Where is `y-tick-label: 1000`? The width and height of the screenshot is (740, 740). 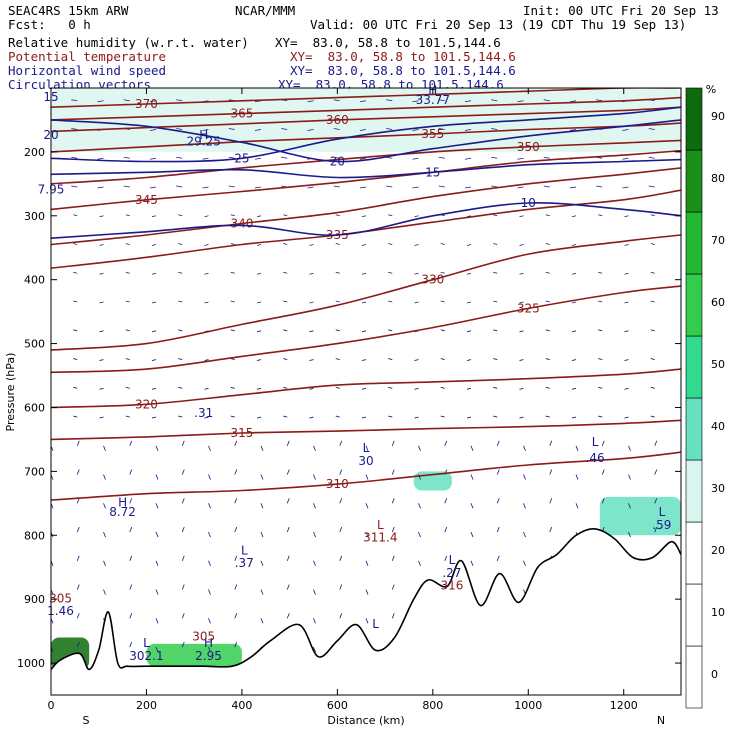 y-tick-label: 1000 is located at coordinates (31, 663).